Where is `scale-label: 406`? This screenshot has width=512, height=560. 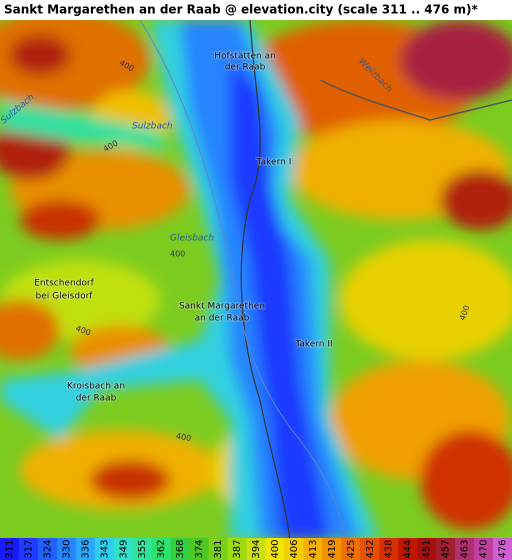 scale-label: 406 is located at coordinates (294, 548).